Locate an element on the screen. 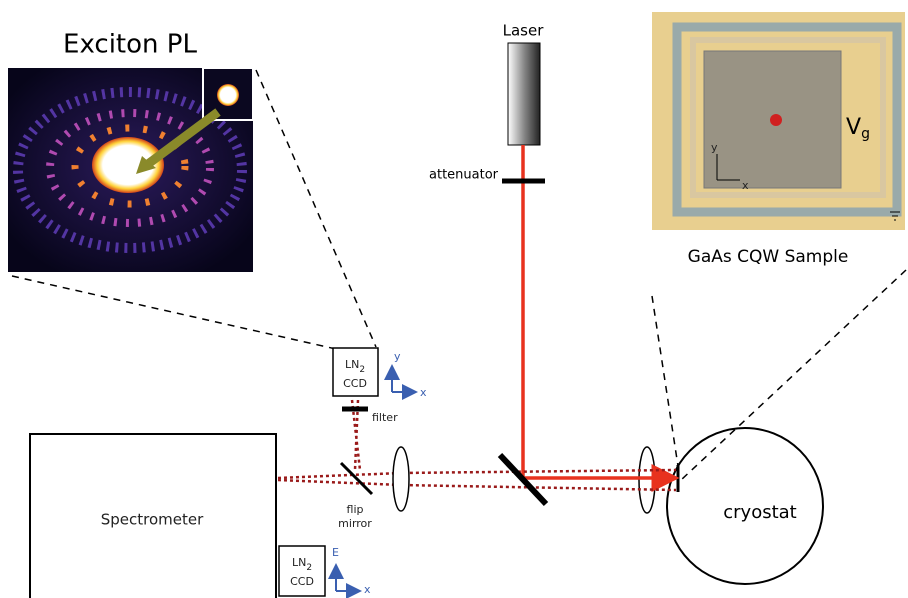 The height and width of the screenshot is (598, 908). sample-caption: GaAs CQW Sample is located at coordinates (768, 257).